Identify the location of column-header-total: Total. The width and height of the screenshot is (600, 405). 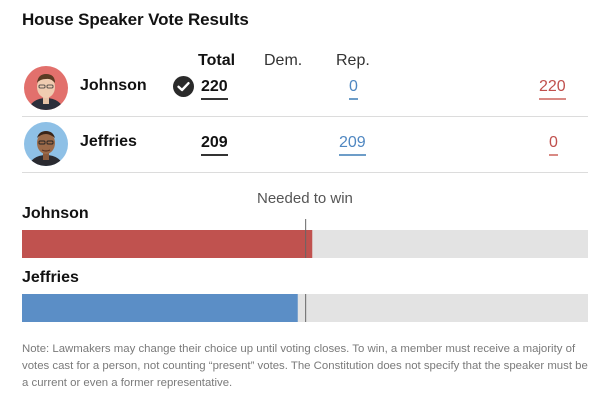
(217, 60).